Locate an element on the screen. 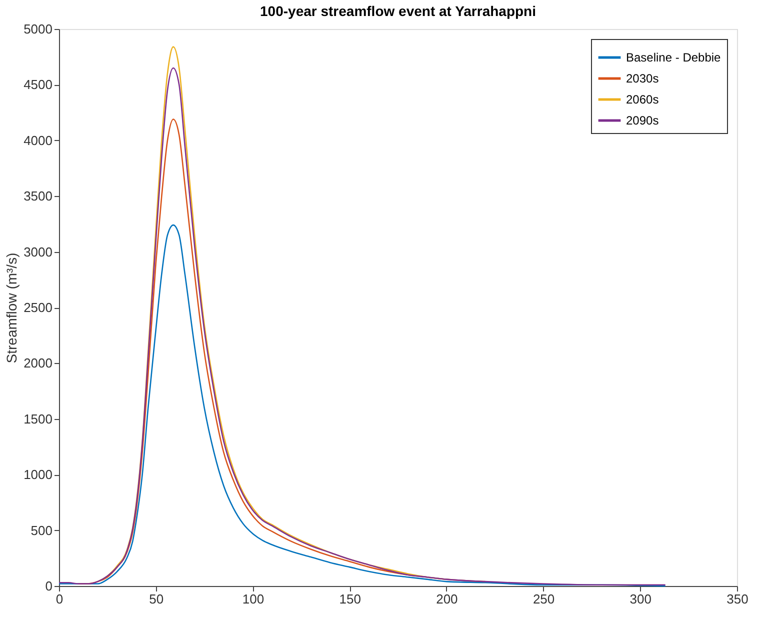 The width and height of the screenshot is (784, 623). y-tick-label: 0 is located at coordinates (48, 586).